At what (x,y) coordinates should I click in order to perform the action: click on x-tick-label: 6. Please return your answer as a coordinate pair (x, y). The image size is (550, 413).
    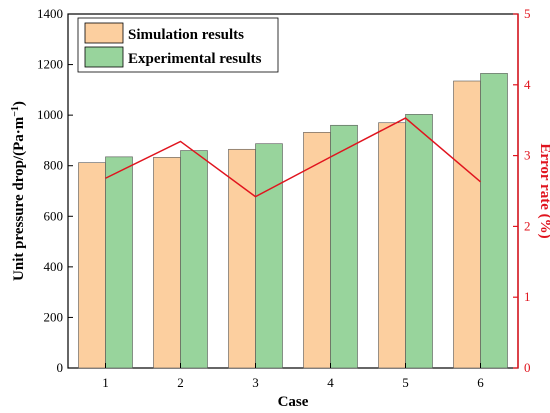
    Looking at the image, I should click on (480, 382).